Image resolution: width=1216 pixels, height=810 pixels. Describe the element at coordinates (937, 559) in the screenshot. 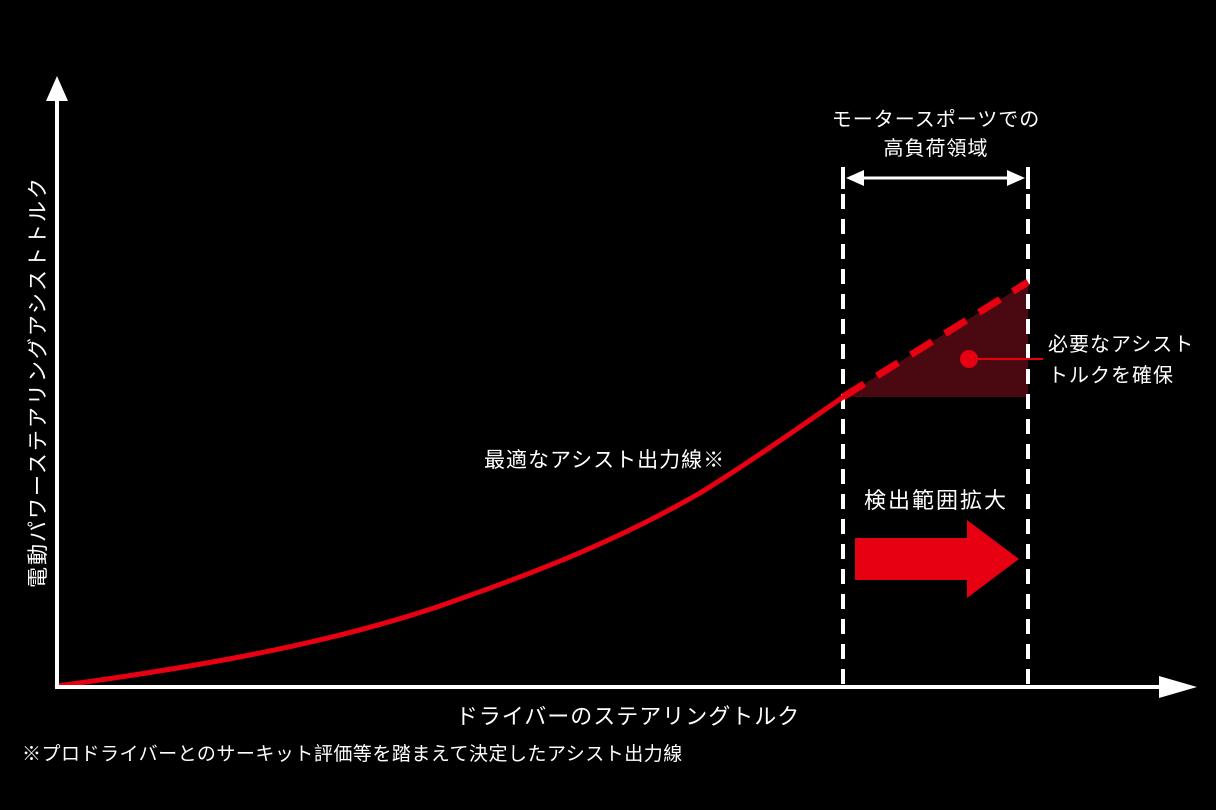

I see `detection-range-arrow-icon` at that location.